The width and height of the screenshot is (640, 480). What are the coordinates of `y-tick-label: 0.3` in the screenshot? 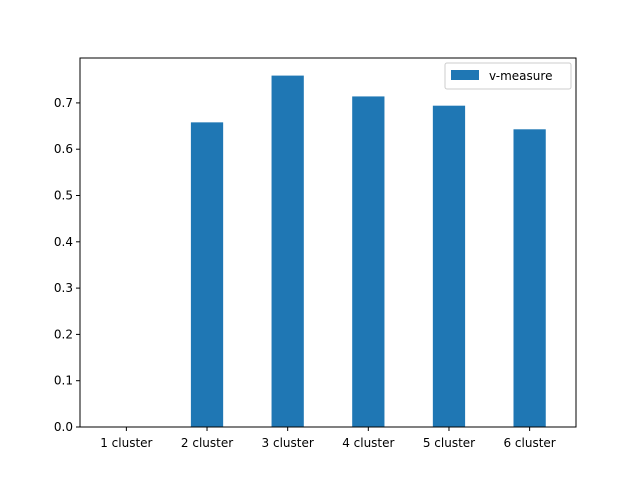 It's located at (63, 288).